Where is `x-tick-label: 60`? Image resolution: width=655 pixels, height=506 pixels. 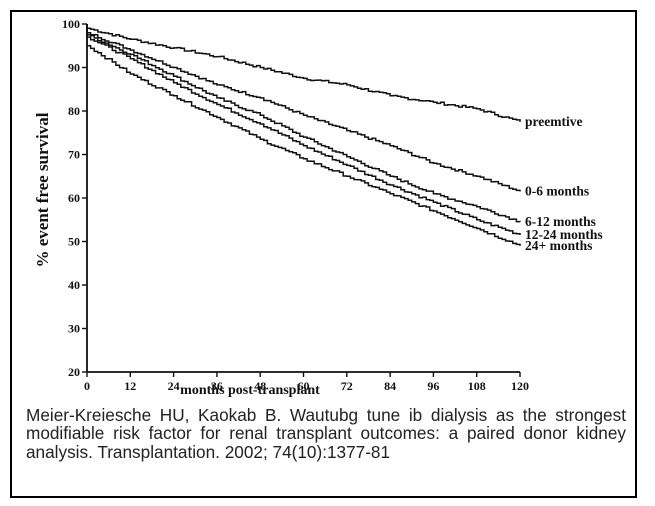
x-tick-label: 60 is located at coordinates (304, 386).